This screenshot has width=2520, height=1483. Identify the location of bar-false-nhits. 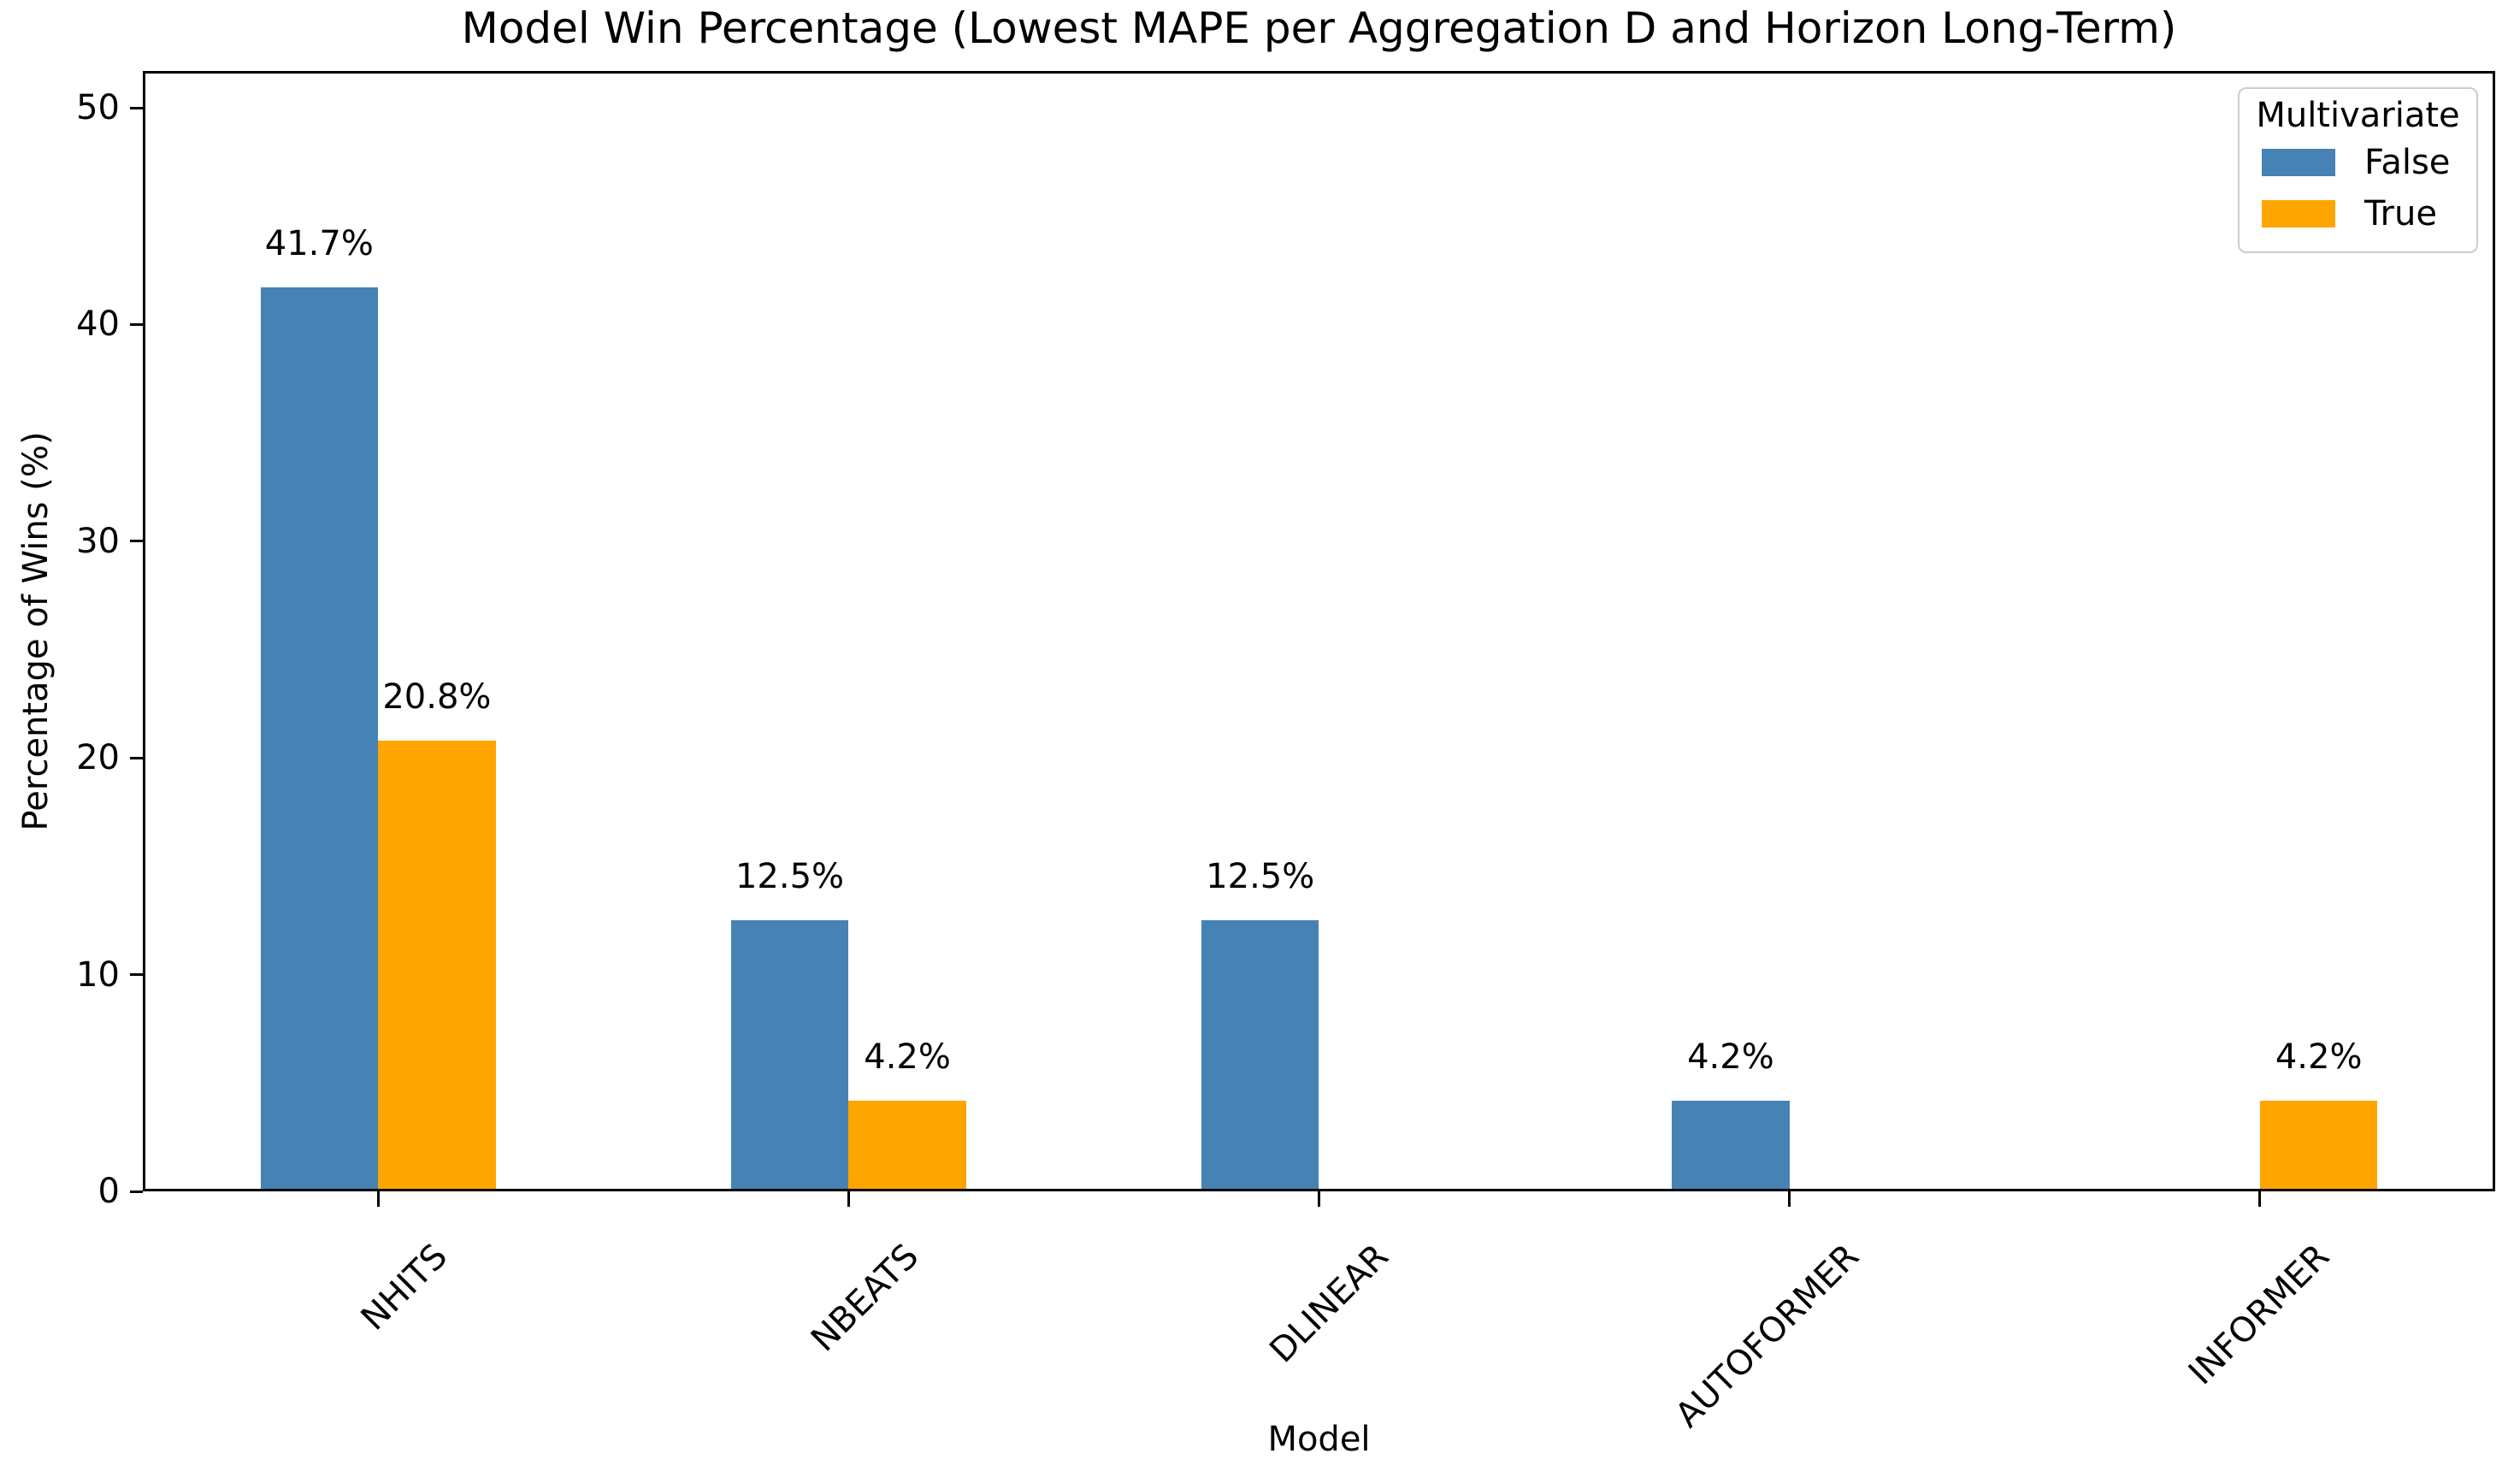
(319, 739).